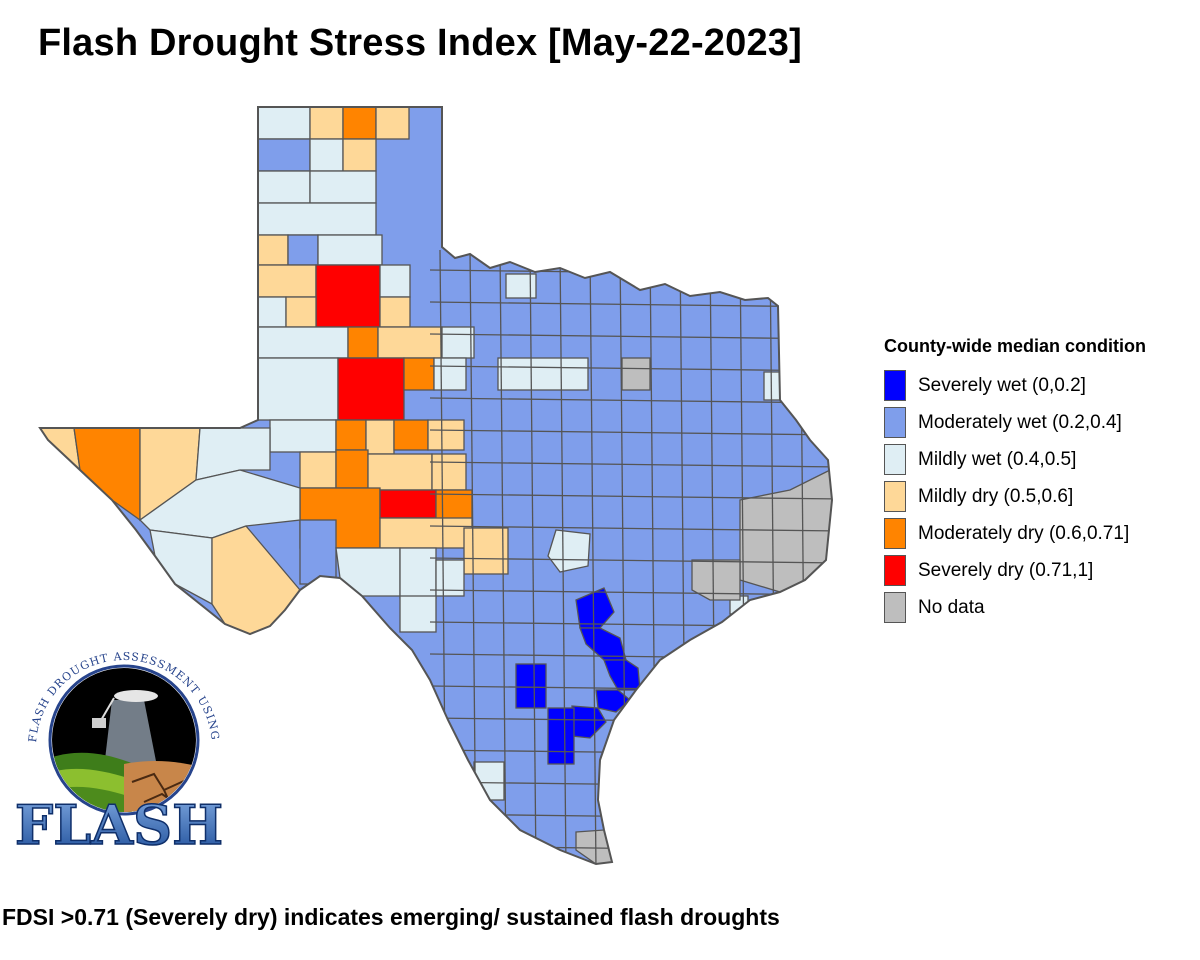  Describe the element at coordinates (997, 459) in the screenshot. I see `legend-label: Mildly wet (0.4,0.5]` at that location.